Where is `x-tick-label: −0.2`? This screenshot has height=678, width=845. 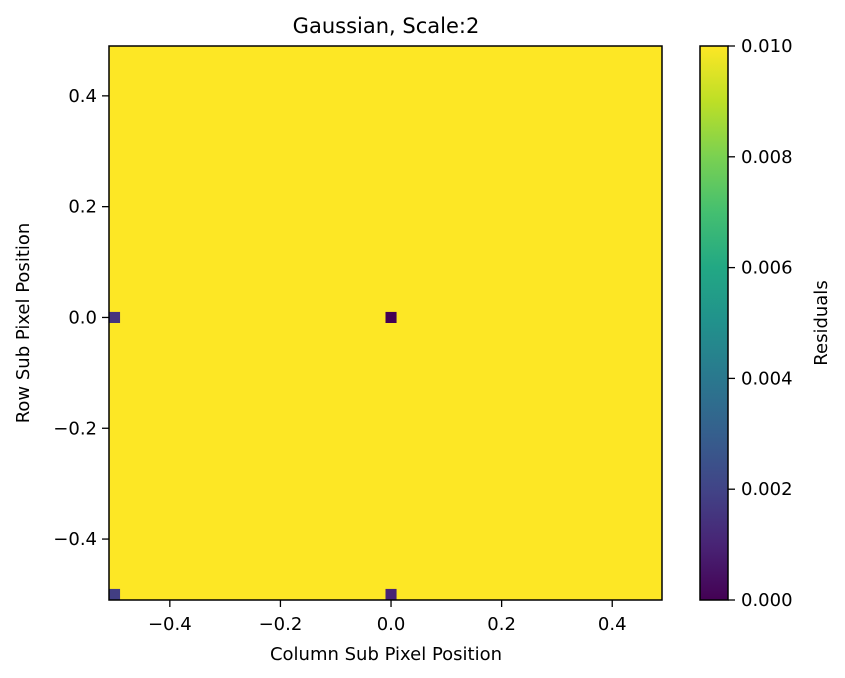 x-tick-label: −0.2 is located at coordinates (281, 624).